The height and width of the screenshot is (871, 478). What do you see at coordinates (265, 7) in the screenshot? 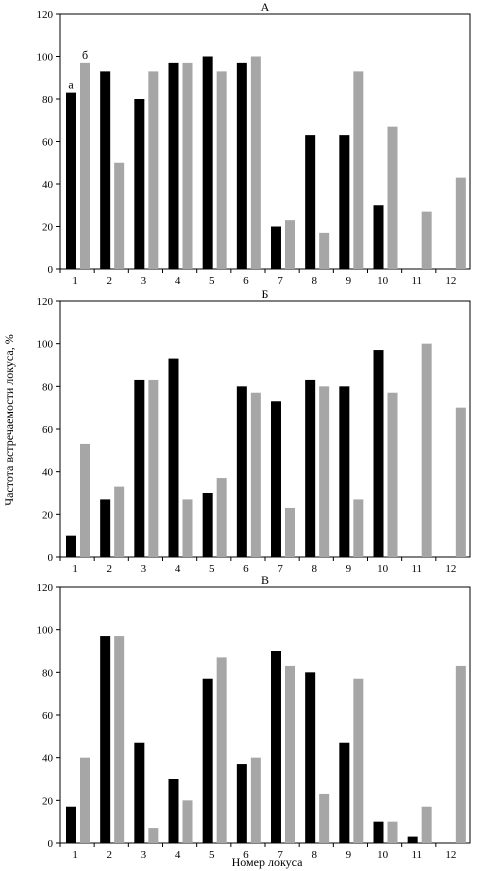
I see `chart-title: А` at bounding box center [265, 7].